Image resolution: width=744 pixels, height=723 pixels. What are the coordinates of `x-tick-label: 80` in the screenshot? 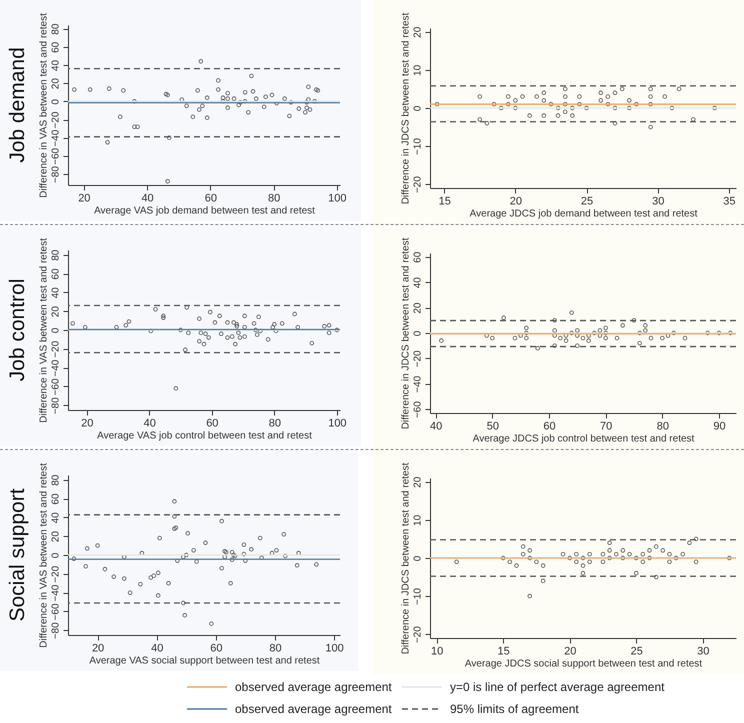 It's located at (274, 198).